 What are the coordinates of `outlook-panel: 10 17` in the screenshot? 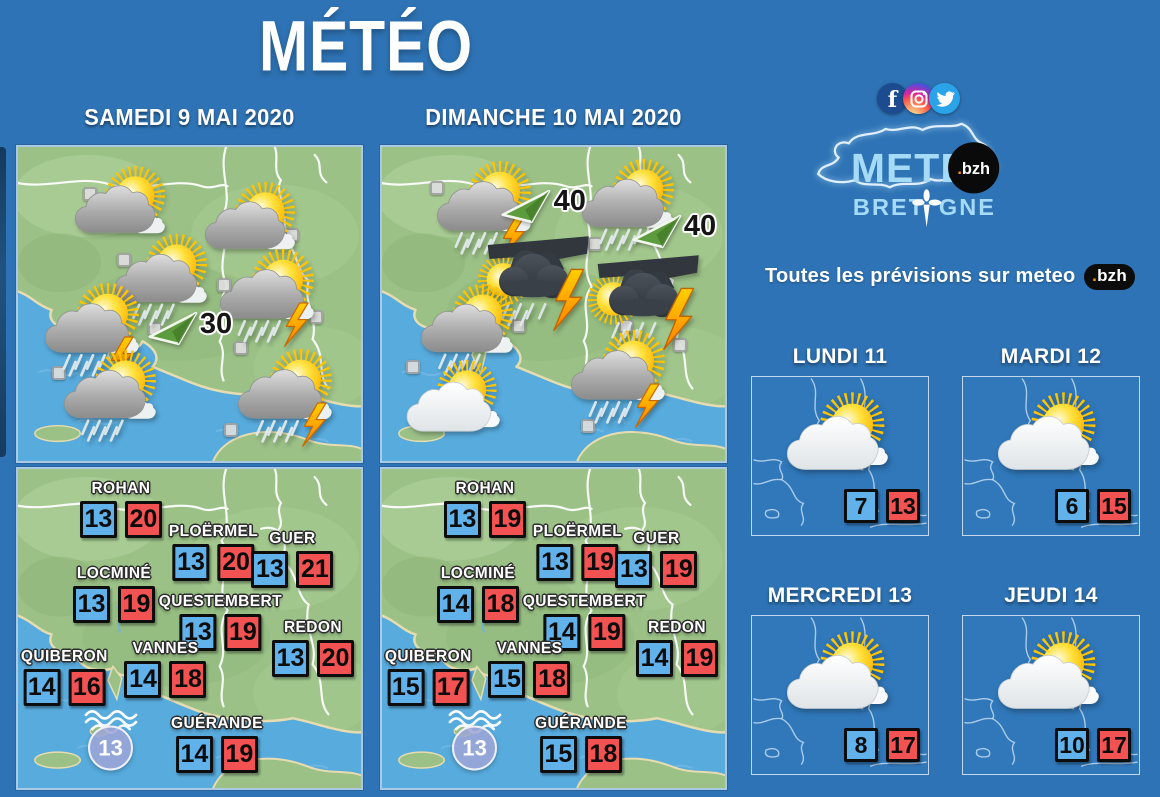 It's located at (1051, 695).